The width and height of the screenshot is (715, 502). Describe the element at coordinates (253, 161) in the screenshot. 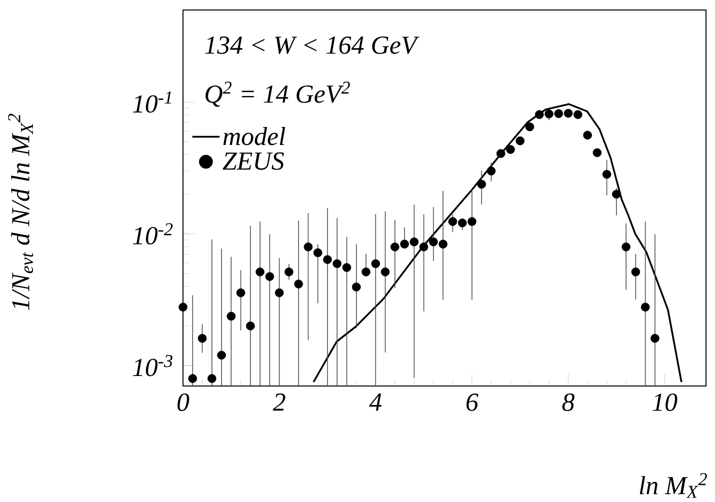

I see `legend-label: ZEUS` at that location.